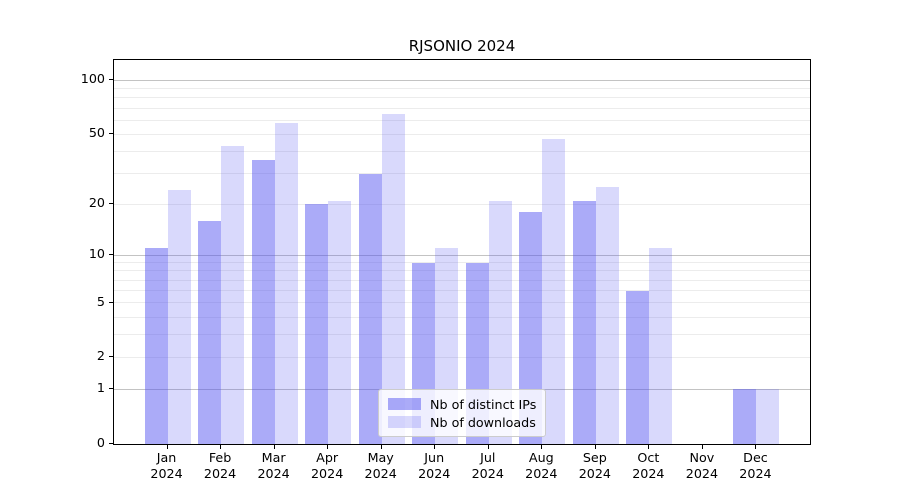 This screenshot has height=500, width=900. Describe the element at coordinates (542, 447) in the screenshot. I see `x-tick-mark-aug` at that location.